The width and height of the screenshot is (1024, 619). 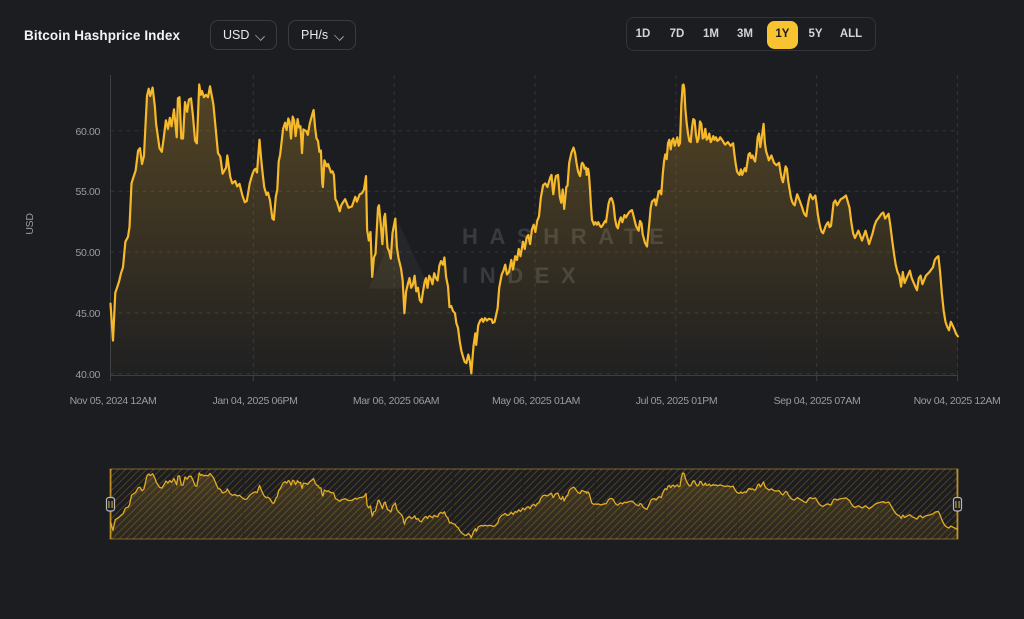 What do you see at coordinates (87, 132) in the screenshot?
I see `svg-text: 60.00` at bounding box center [87, 132].